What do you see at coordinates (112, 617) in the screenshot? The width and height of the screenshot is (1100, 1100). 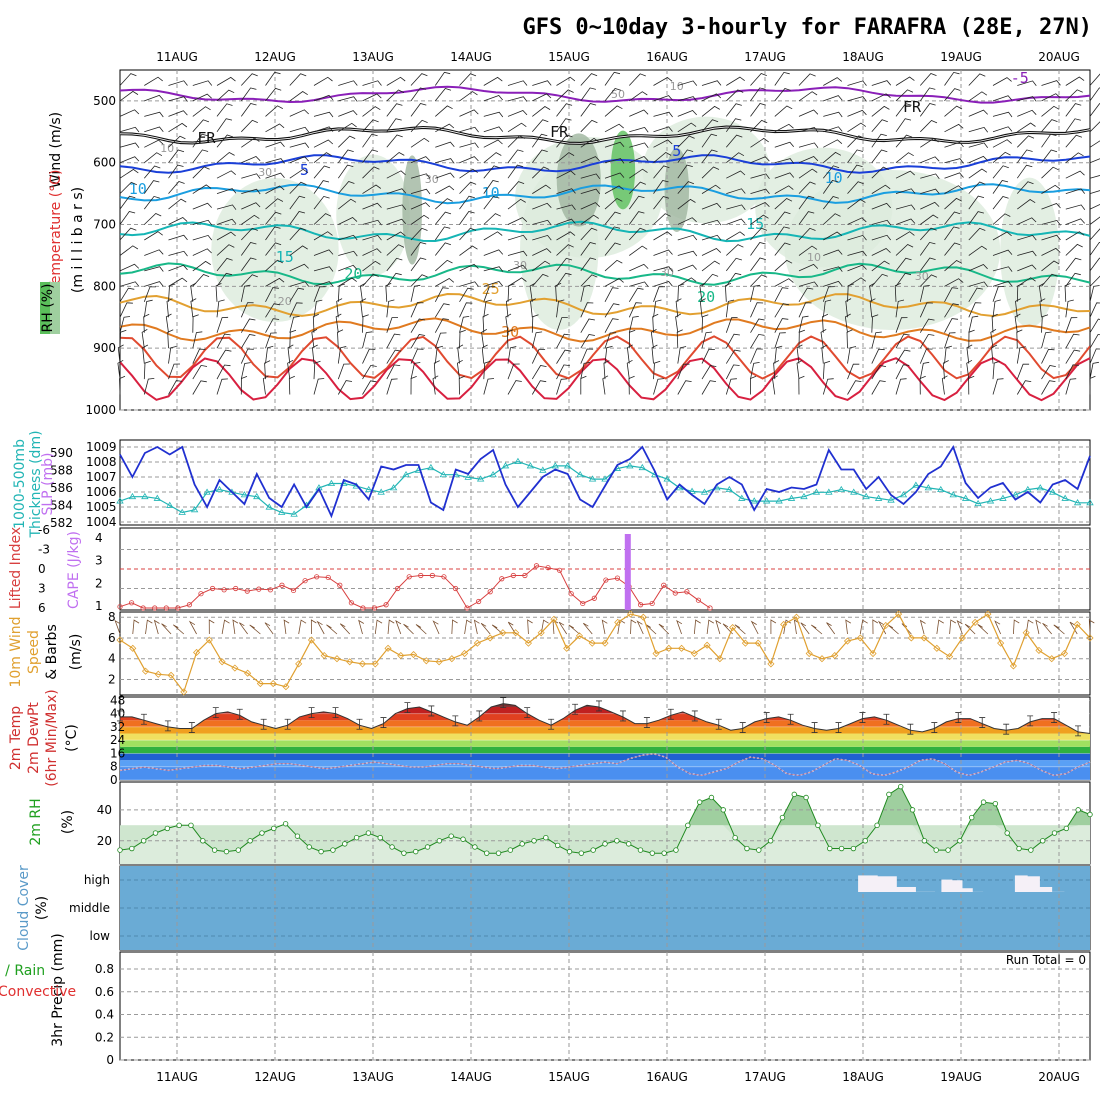 I see `wind-tick: 8` at bounding box center [112, 617].